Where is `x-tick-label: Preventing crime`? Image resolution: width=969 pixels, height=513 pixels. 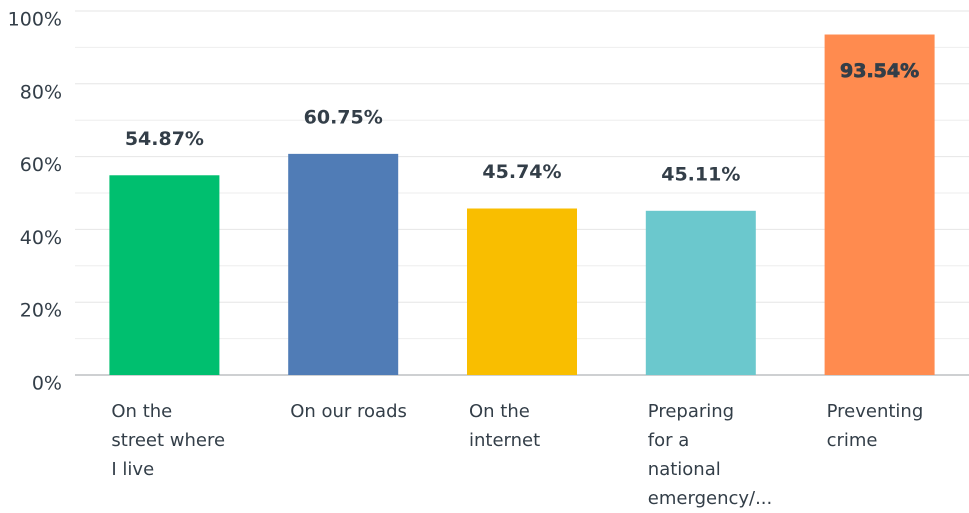 x-tick-label: Preventing crime is located at coordinates (875, 426).